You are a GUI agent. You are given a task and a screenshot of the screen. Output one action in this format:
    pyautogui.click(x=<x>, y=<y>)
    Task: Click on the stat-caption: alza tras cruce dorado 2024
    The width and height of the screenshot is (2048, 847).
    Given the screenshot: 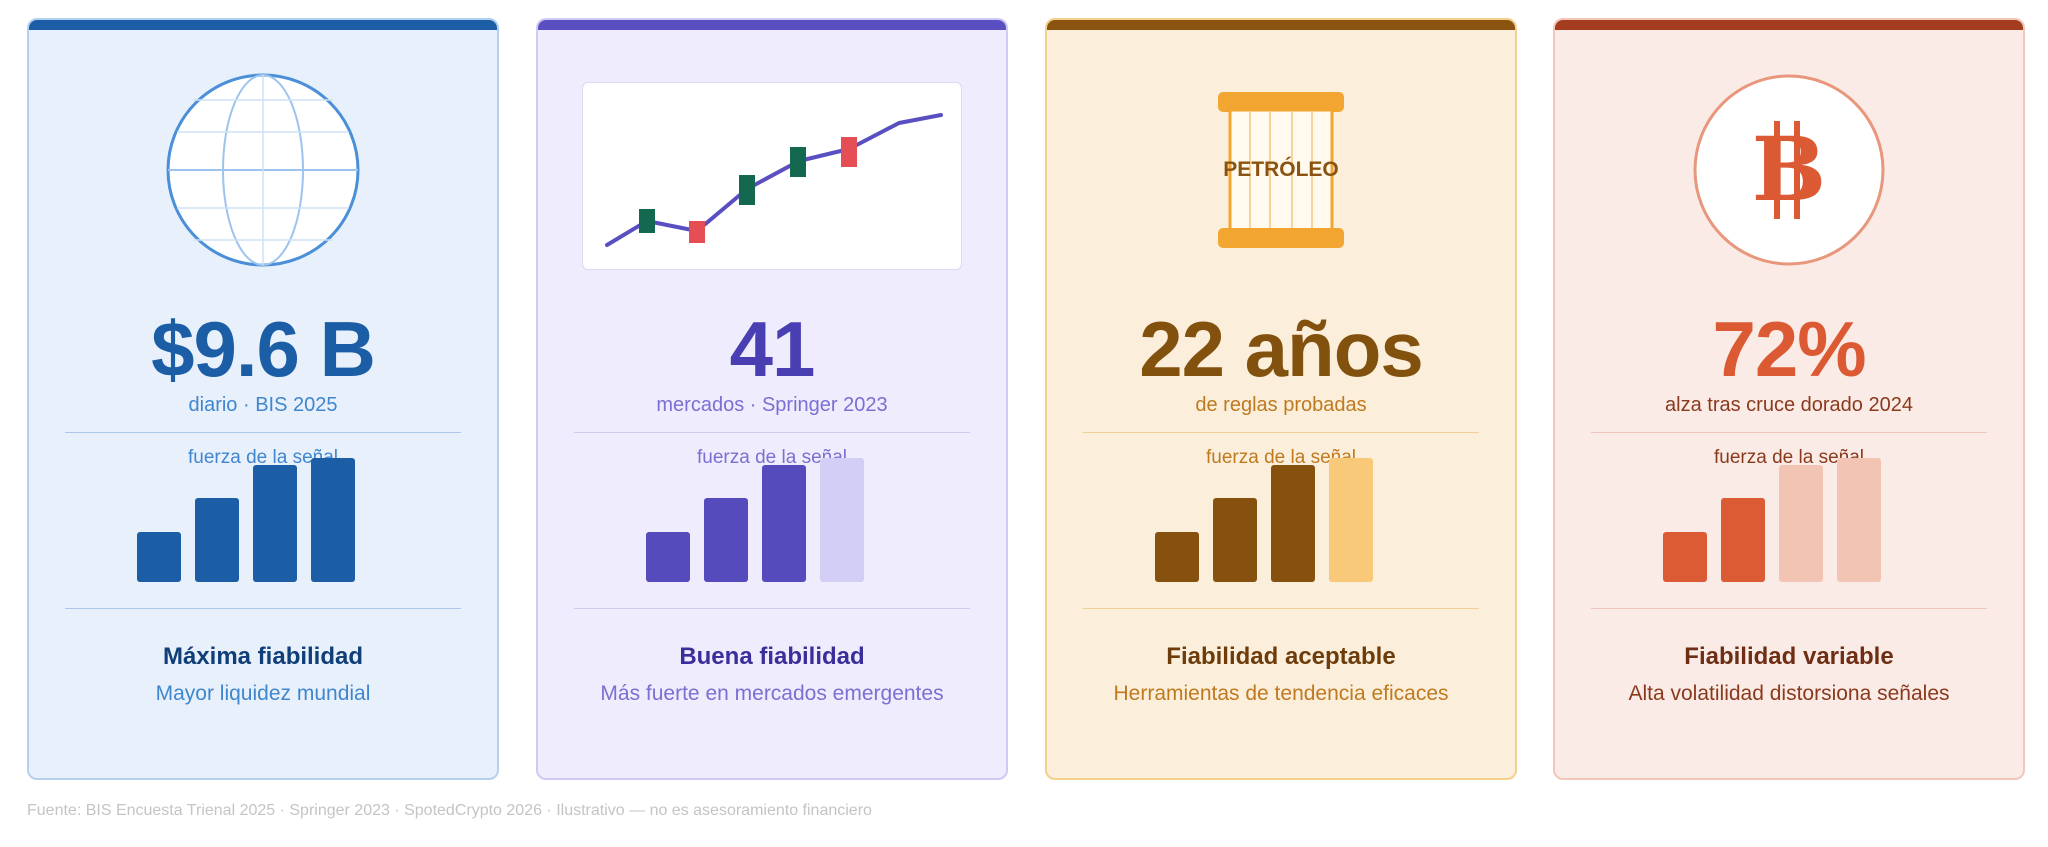 What is the action you would take?
    pyautogui.click(x=1789, y=405)
    